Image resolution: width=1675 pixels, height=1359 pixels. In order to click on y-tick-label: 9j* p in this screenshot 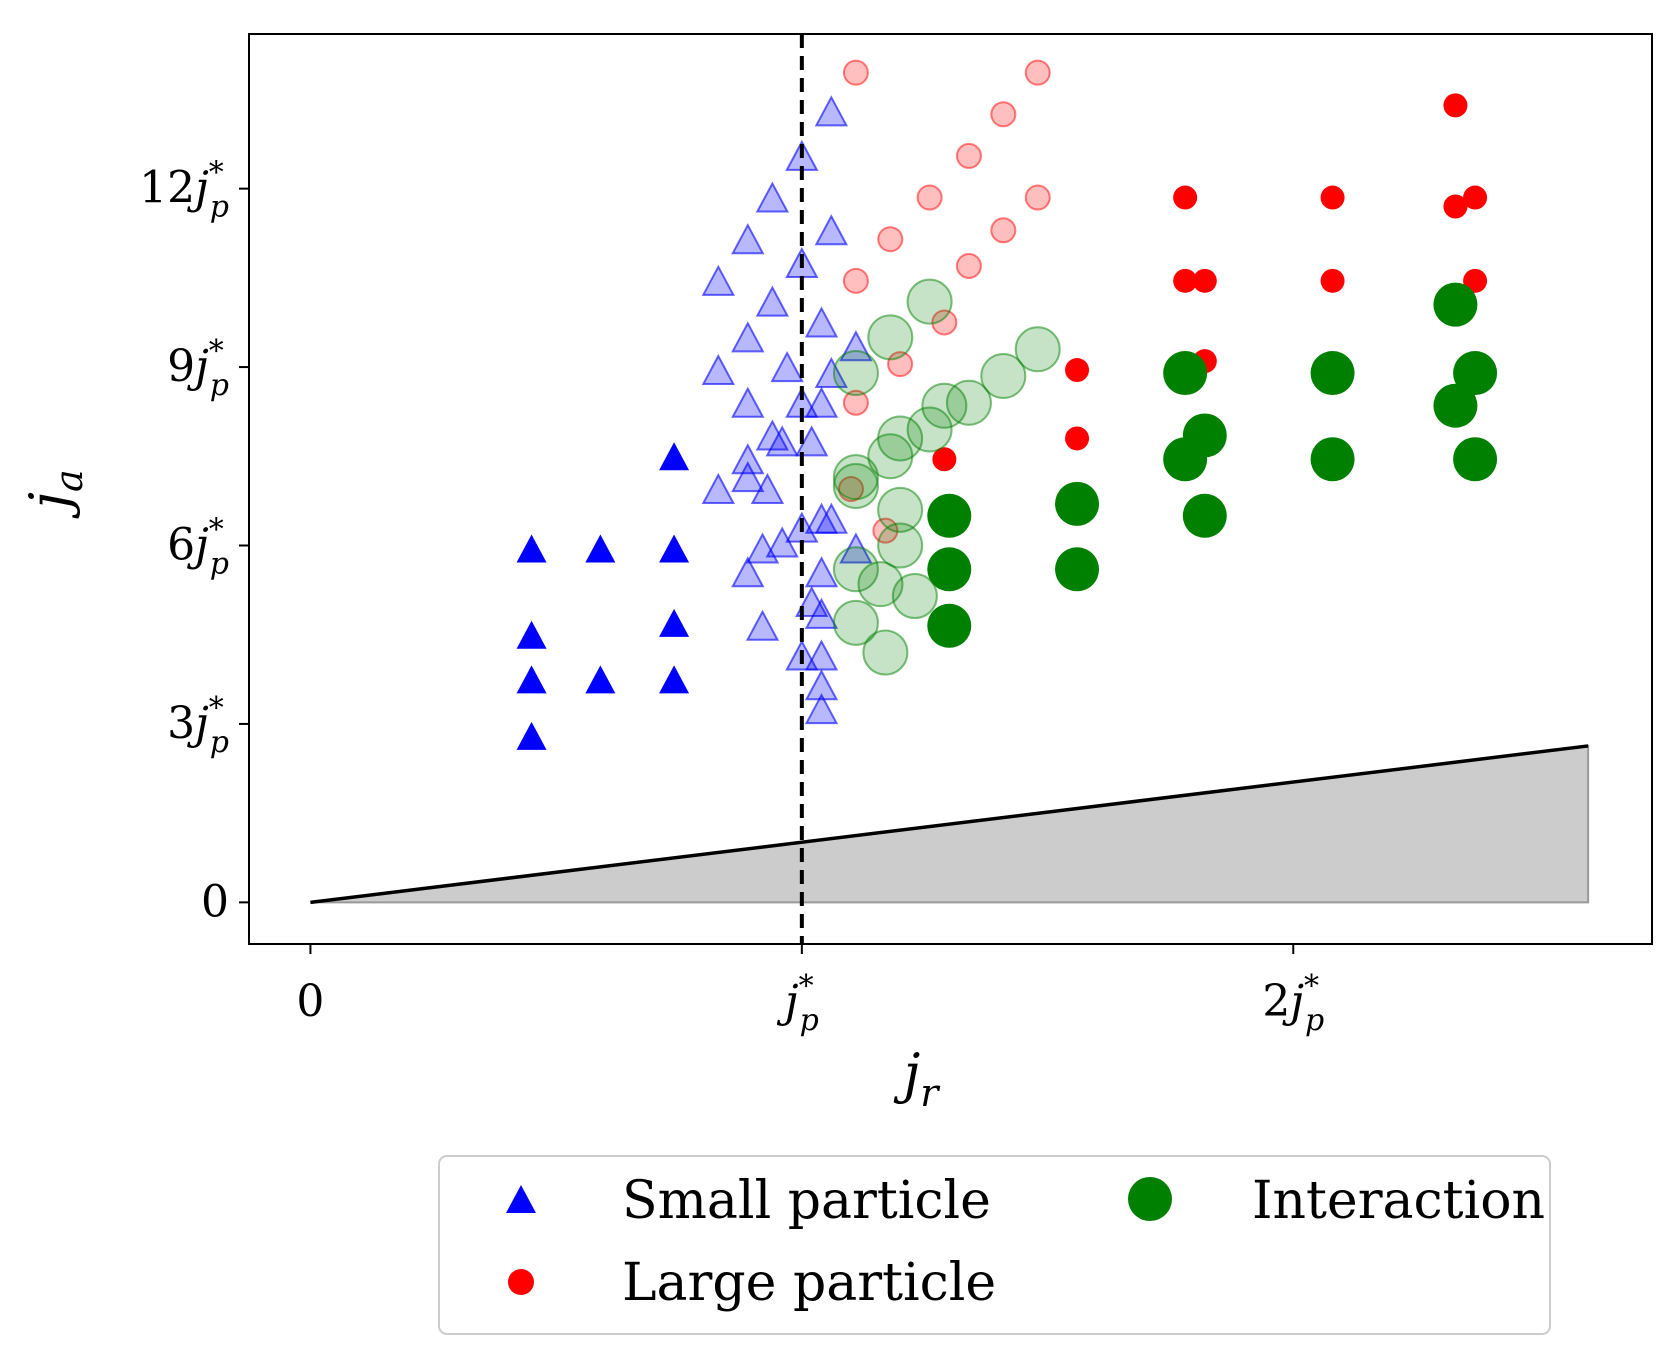, I will do `click(198, 368)`.